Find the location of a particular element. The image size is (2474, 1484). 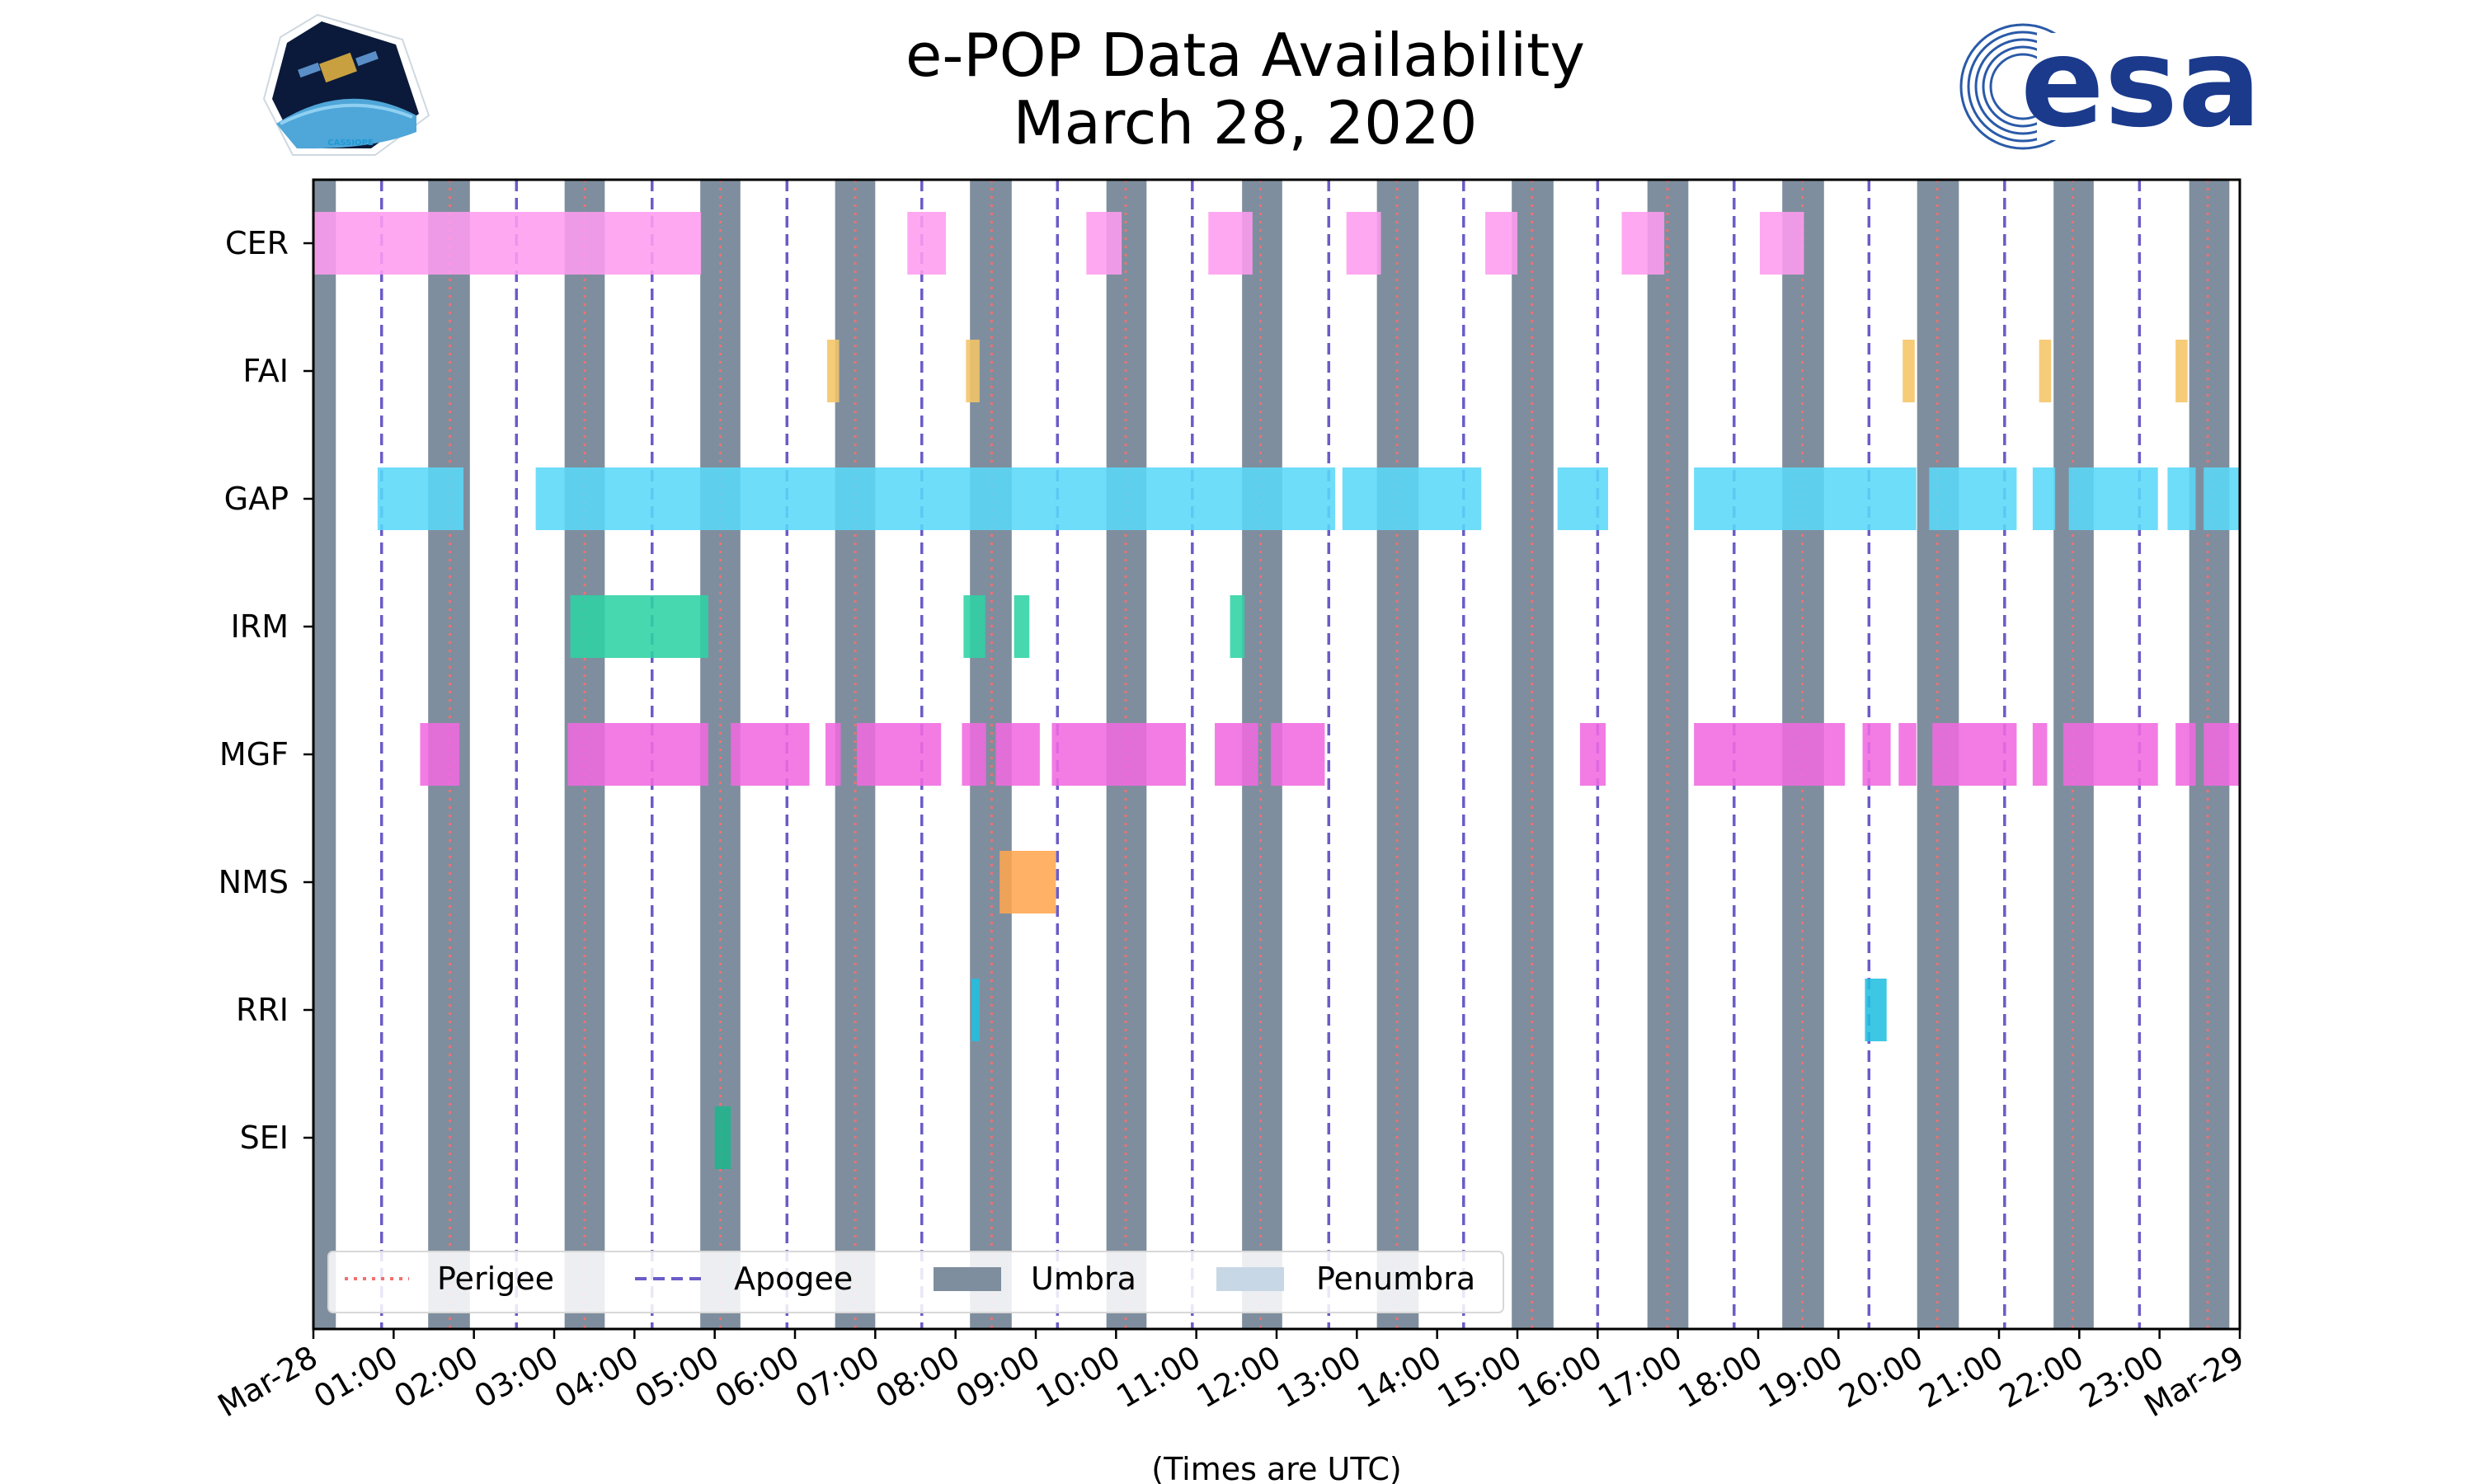

x-tick-label: 08:00 is located at coordinates (917, 1377).